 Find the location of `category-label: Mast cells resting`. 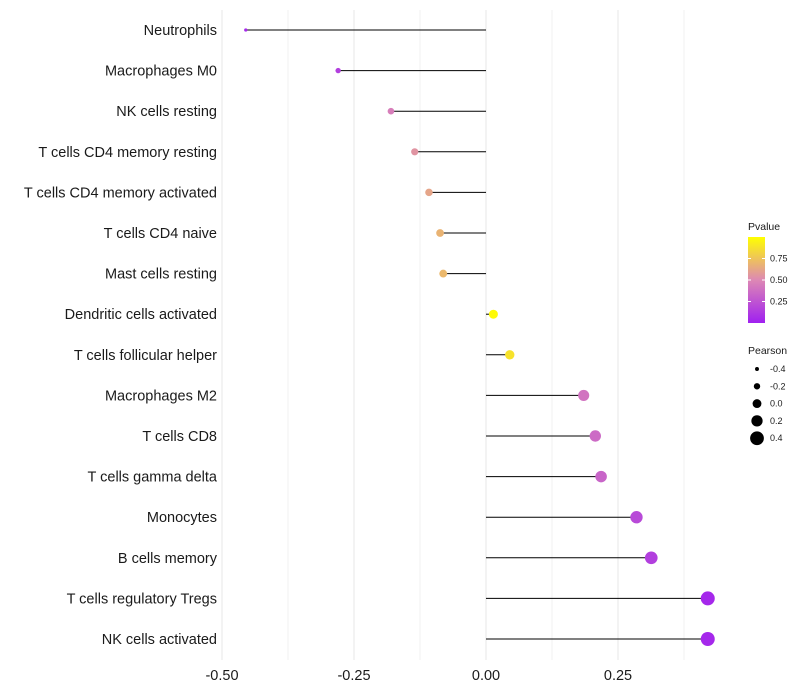

category-label: Mast cells resting is located at coordinates (161, 275).